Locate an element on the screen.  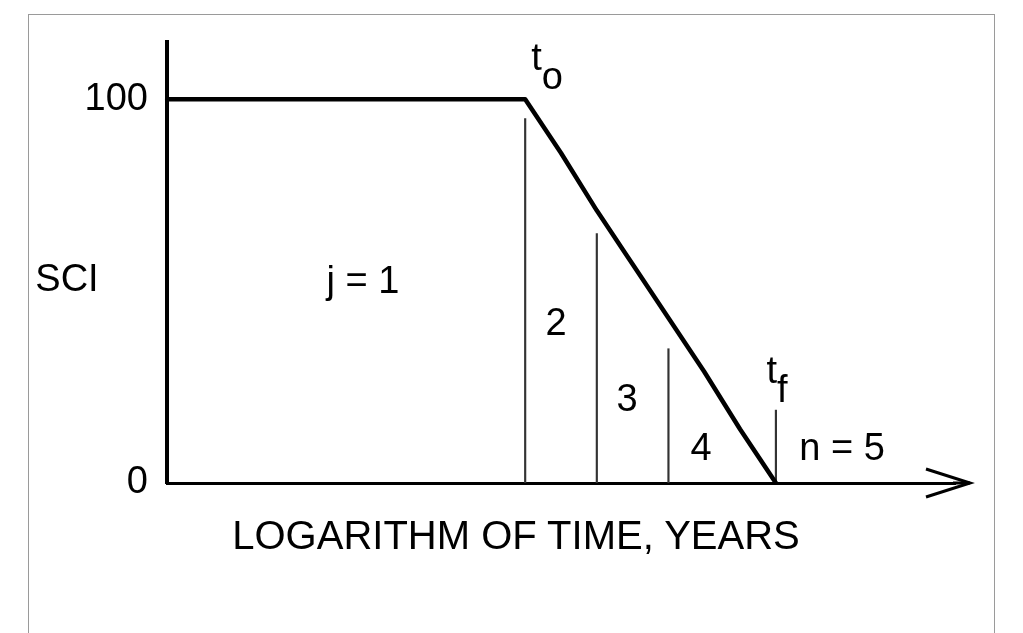
y-tick-label: 0 is located at coordinates (137, 480).